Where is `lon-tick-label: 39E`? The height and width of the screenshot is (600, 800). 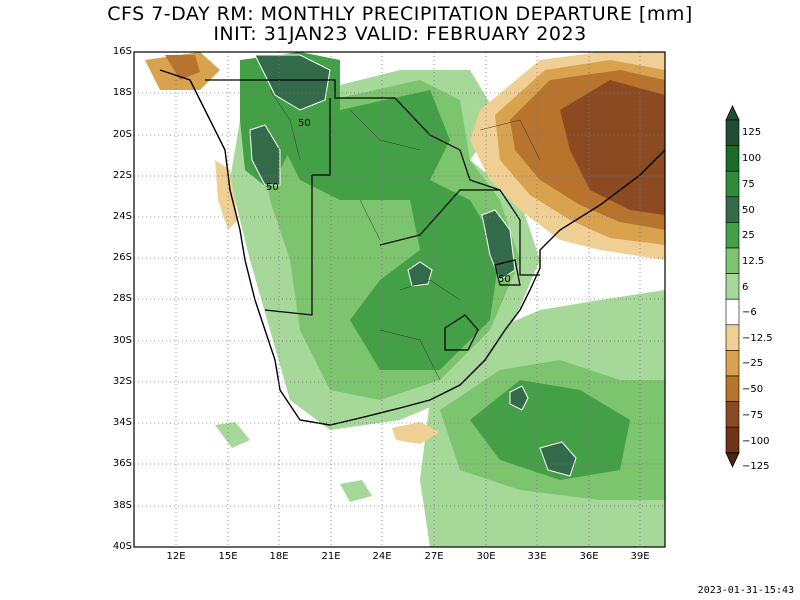 lon-tick-label: 39E is located at coordinates (640, 556).